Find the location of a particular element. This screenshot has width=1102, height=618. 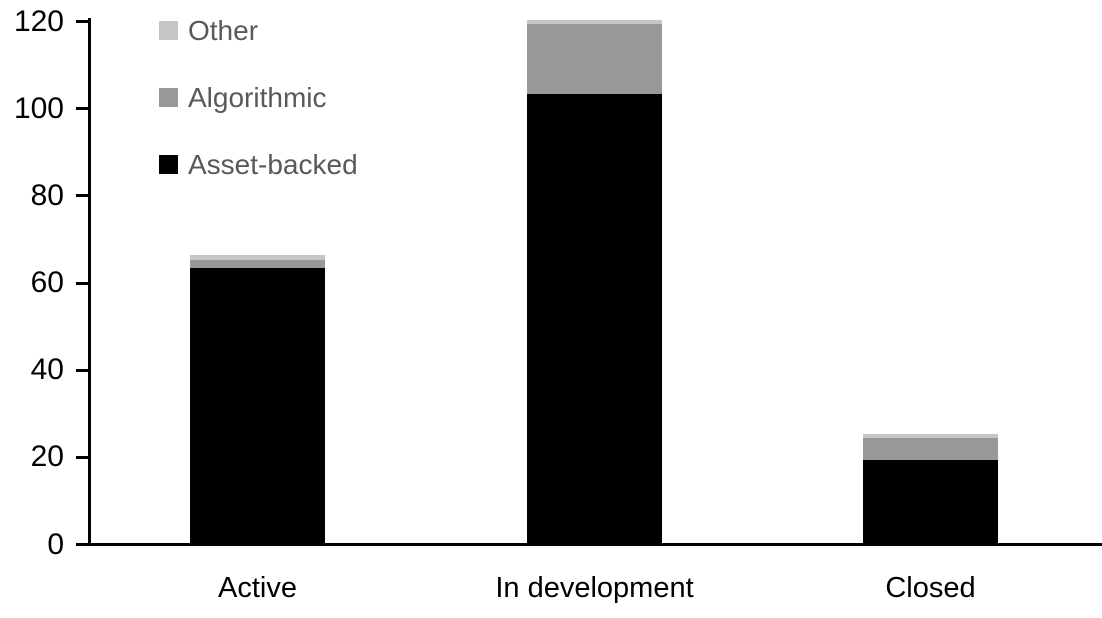

x-category-label: Closed is located at coordinates (930, 588).